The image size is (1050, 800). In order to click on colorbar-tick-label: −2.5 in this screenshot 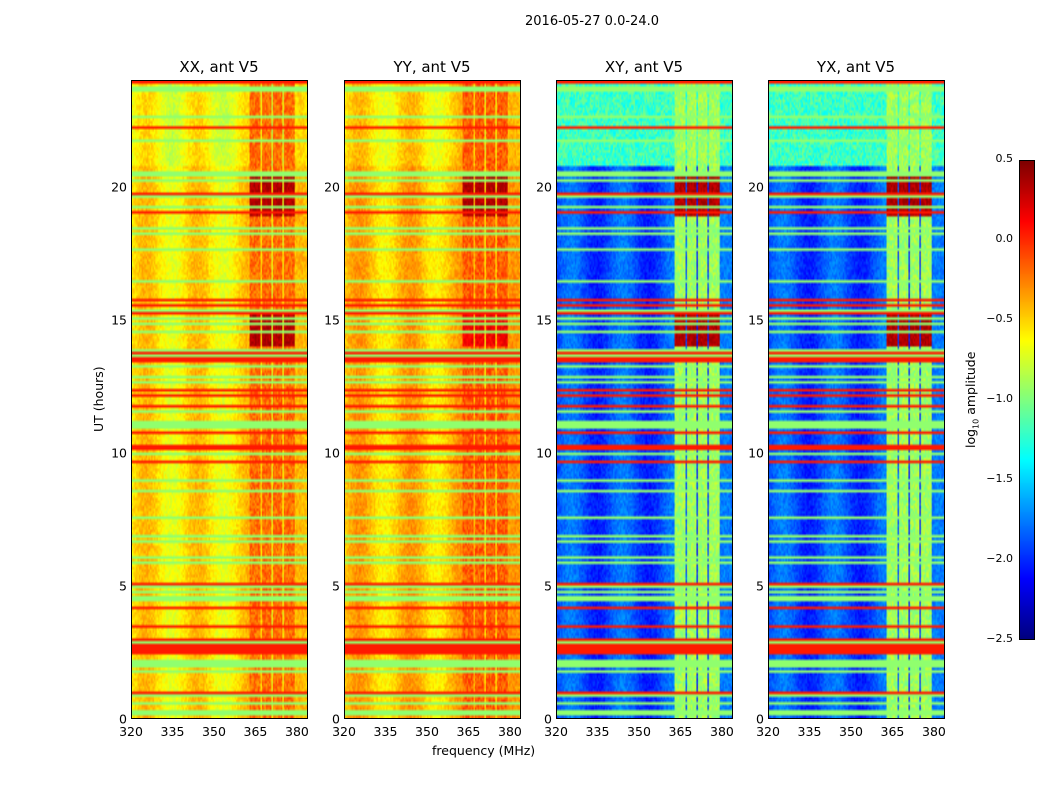, I will do `click(999, 638)`.